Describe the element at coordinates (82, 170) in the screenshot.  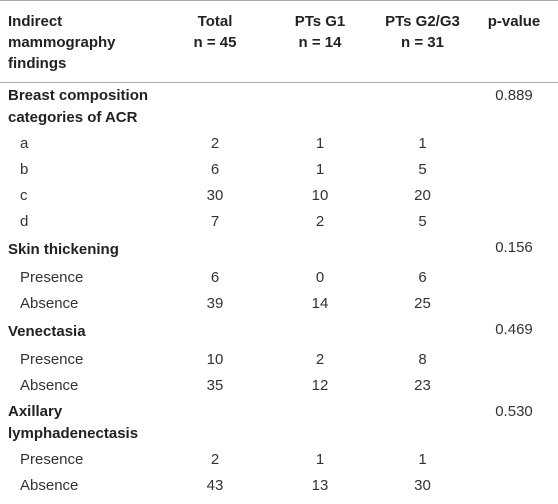
I see `row-label-cell: b` at that location.